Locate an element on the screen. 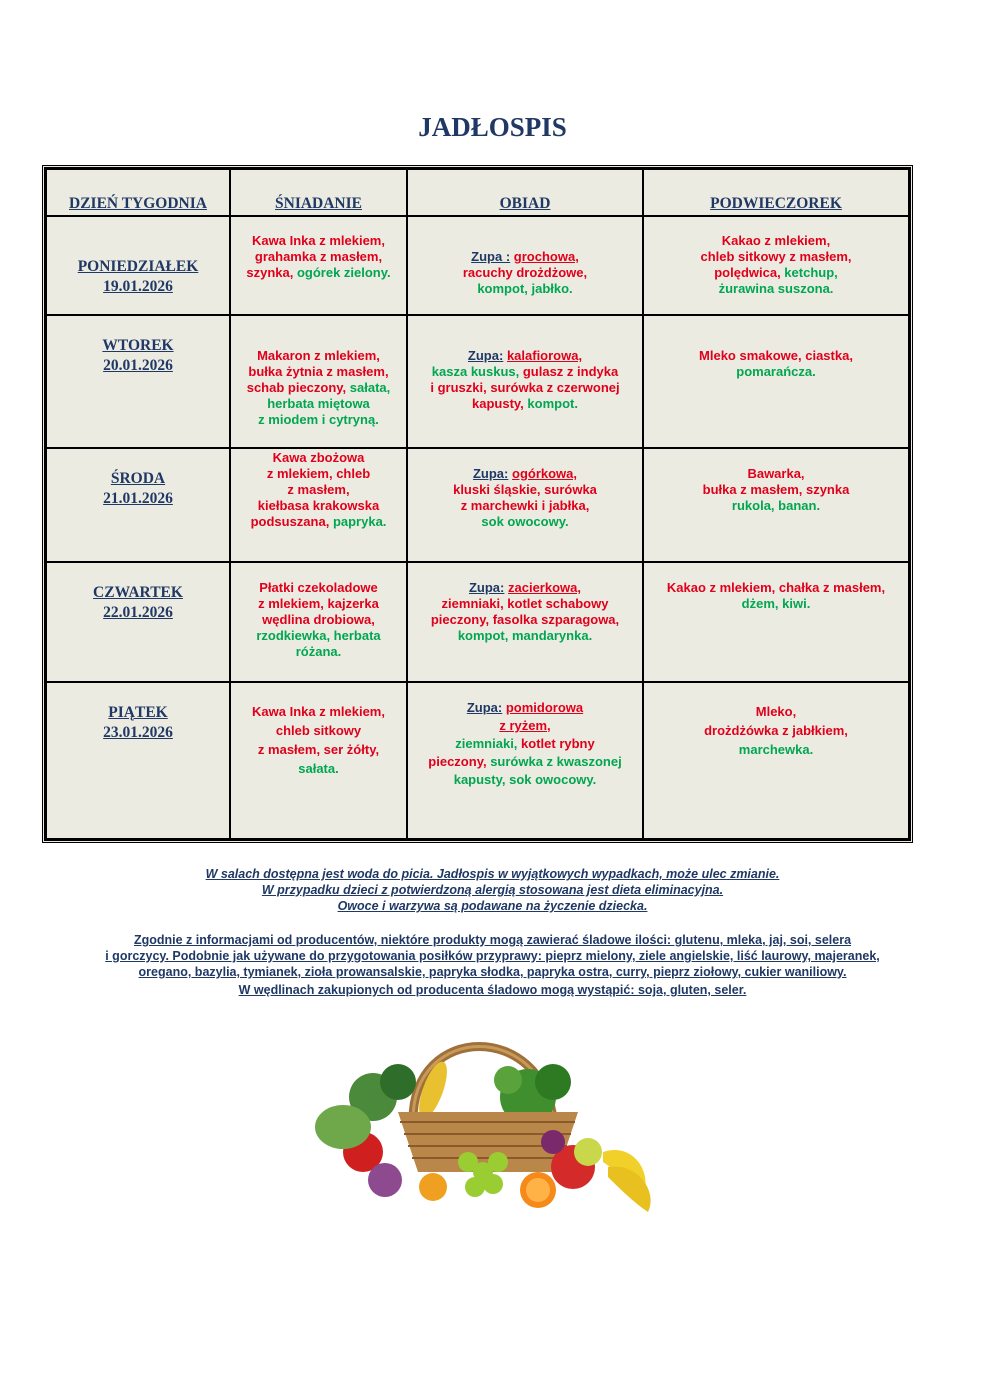 Image resolution: width=985 pixels, height=1395 pixels. menu-line: z mlekiem, chleb is located at coordinates (318, 473).